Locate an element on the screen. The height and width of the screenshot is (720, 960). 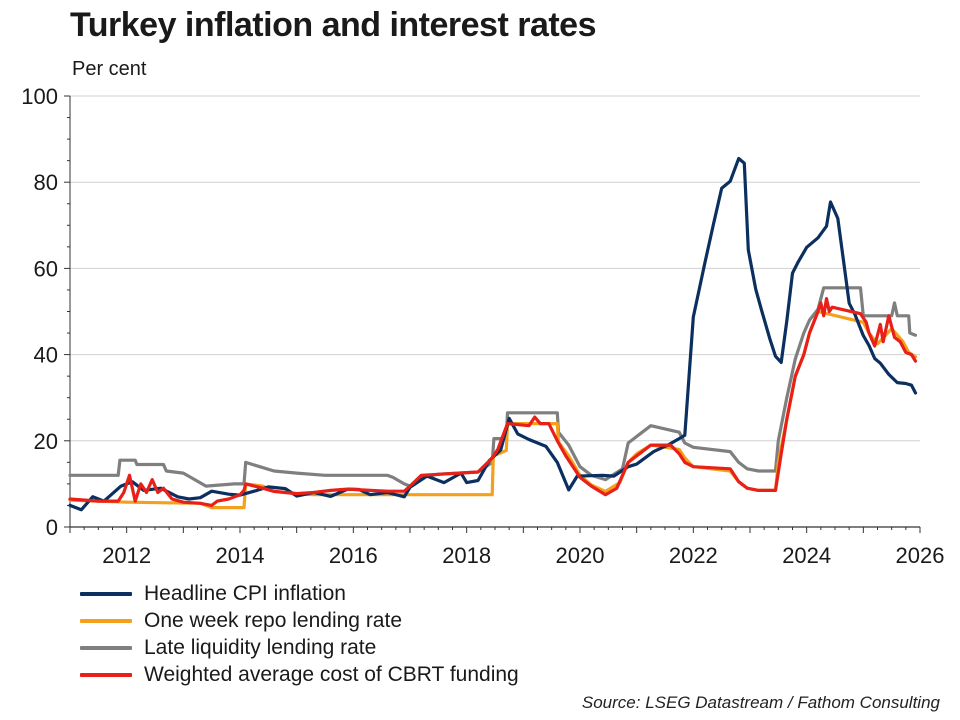
legend-item-headline-cpi: Headline CPI inflation is located at coordinates (299, 593).